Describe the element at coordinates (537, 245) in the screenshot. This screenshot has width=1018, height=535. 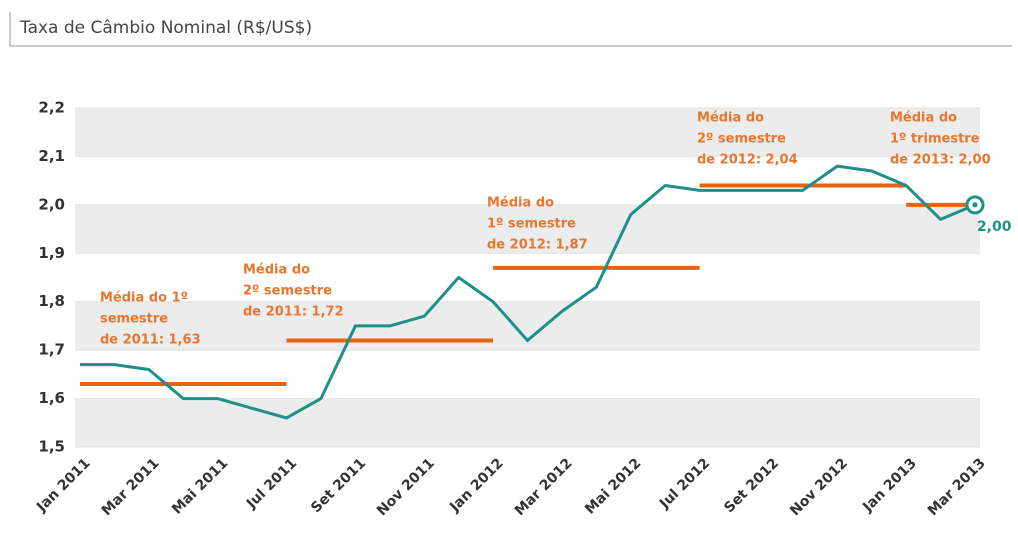
I see `average-label: de 2012: 1,87` at that location.